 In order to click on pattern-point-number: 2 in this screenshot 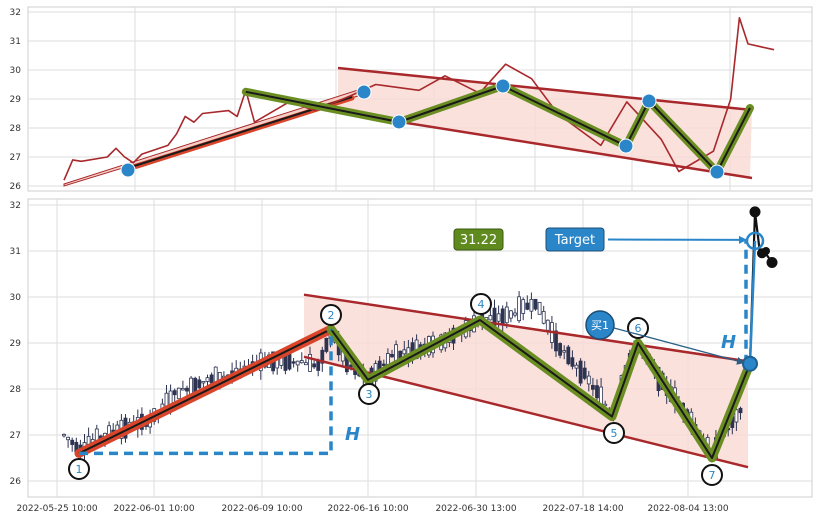, I will do `click(331, 315)`.